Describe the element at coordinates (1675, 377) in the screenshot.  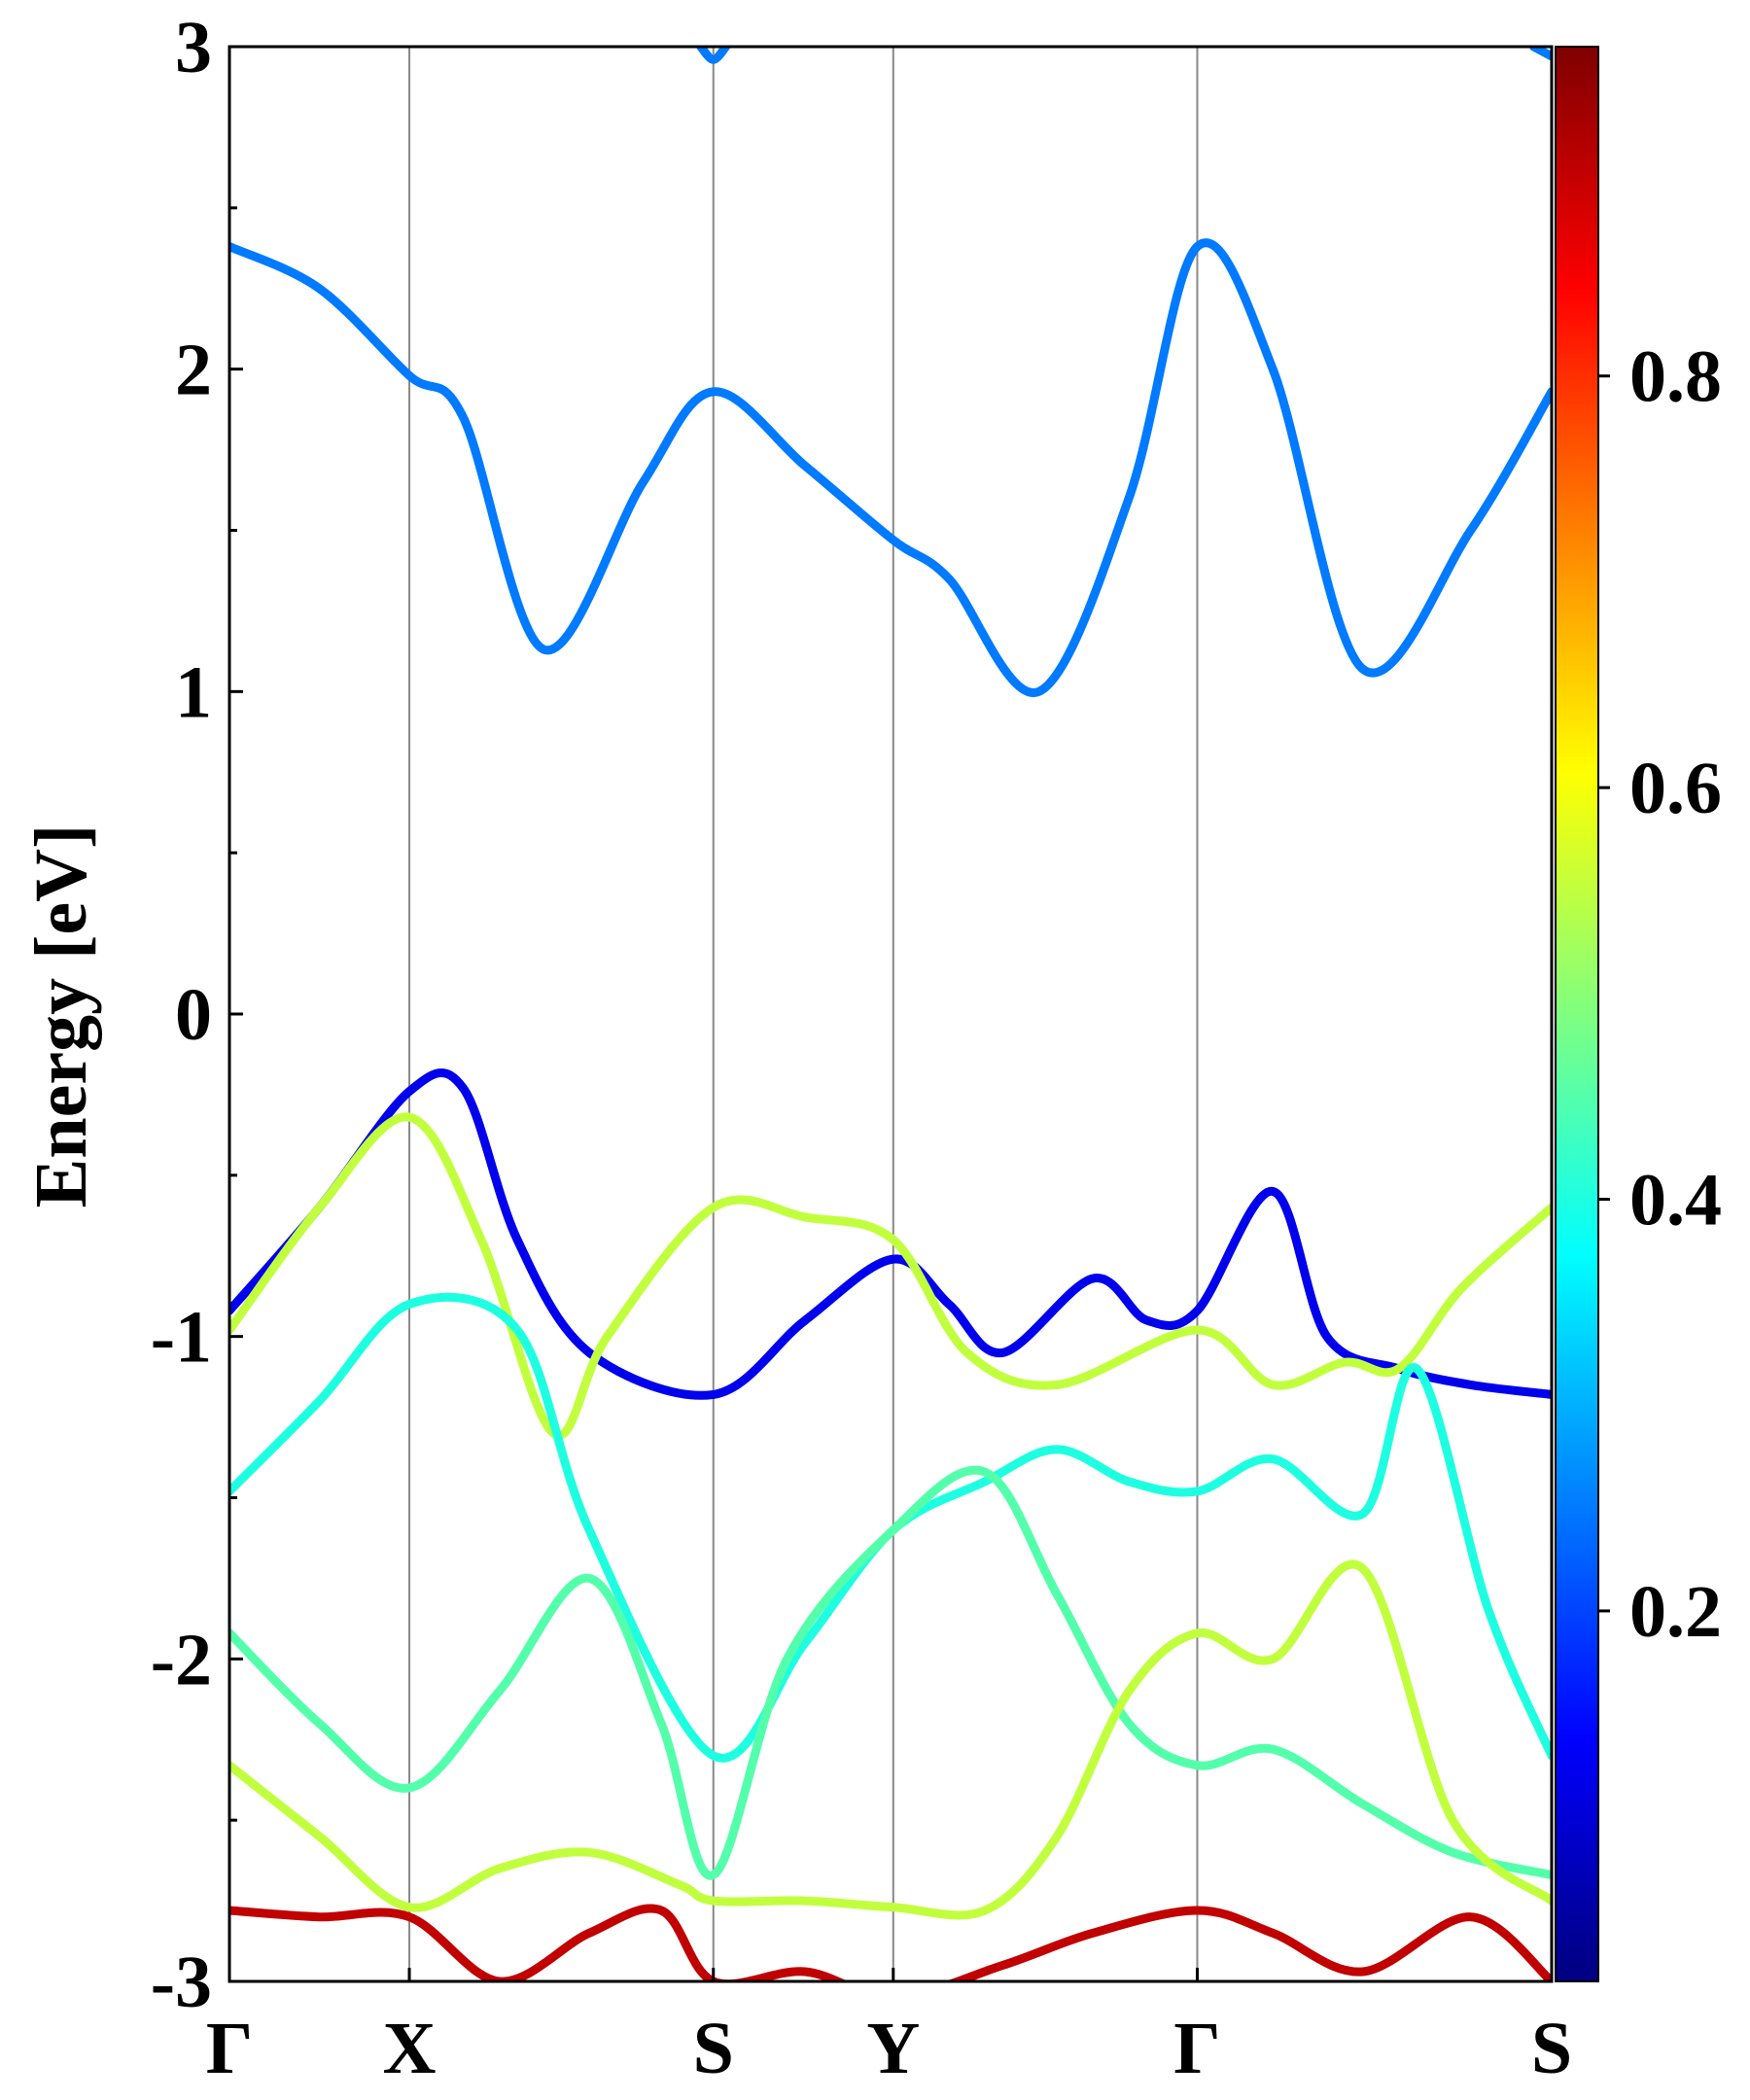
I see `colorbar-tick-label: 0.8` at that location.